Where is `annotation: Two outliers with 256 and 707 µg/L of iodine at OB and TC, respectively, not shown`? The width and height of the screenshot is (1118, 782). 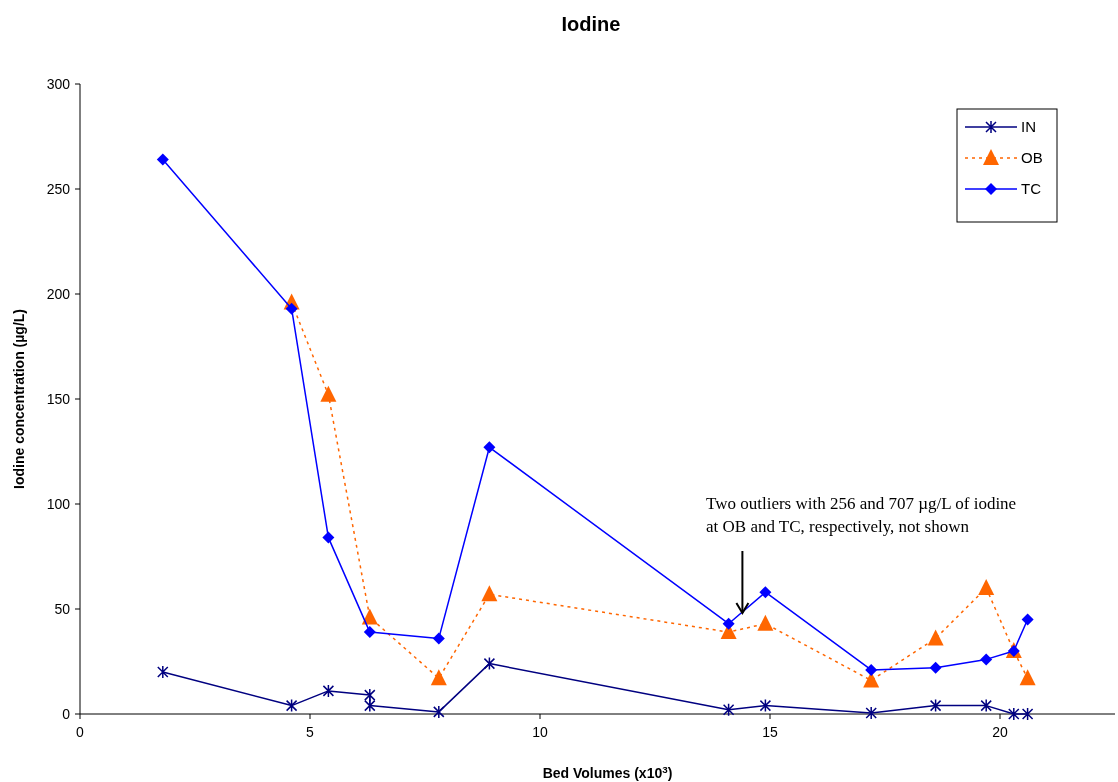
annotation: Two outliers with 256 and 707 µg/L of iodine at OB and TC, respectively, not shown is located at coordinates (861, 515).